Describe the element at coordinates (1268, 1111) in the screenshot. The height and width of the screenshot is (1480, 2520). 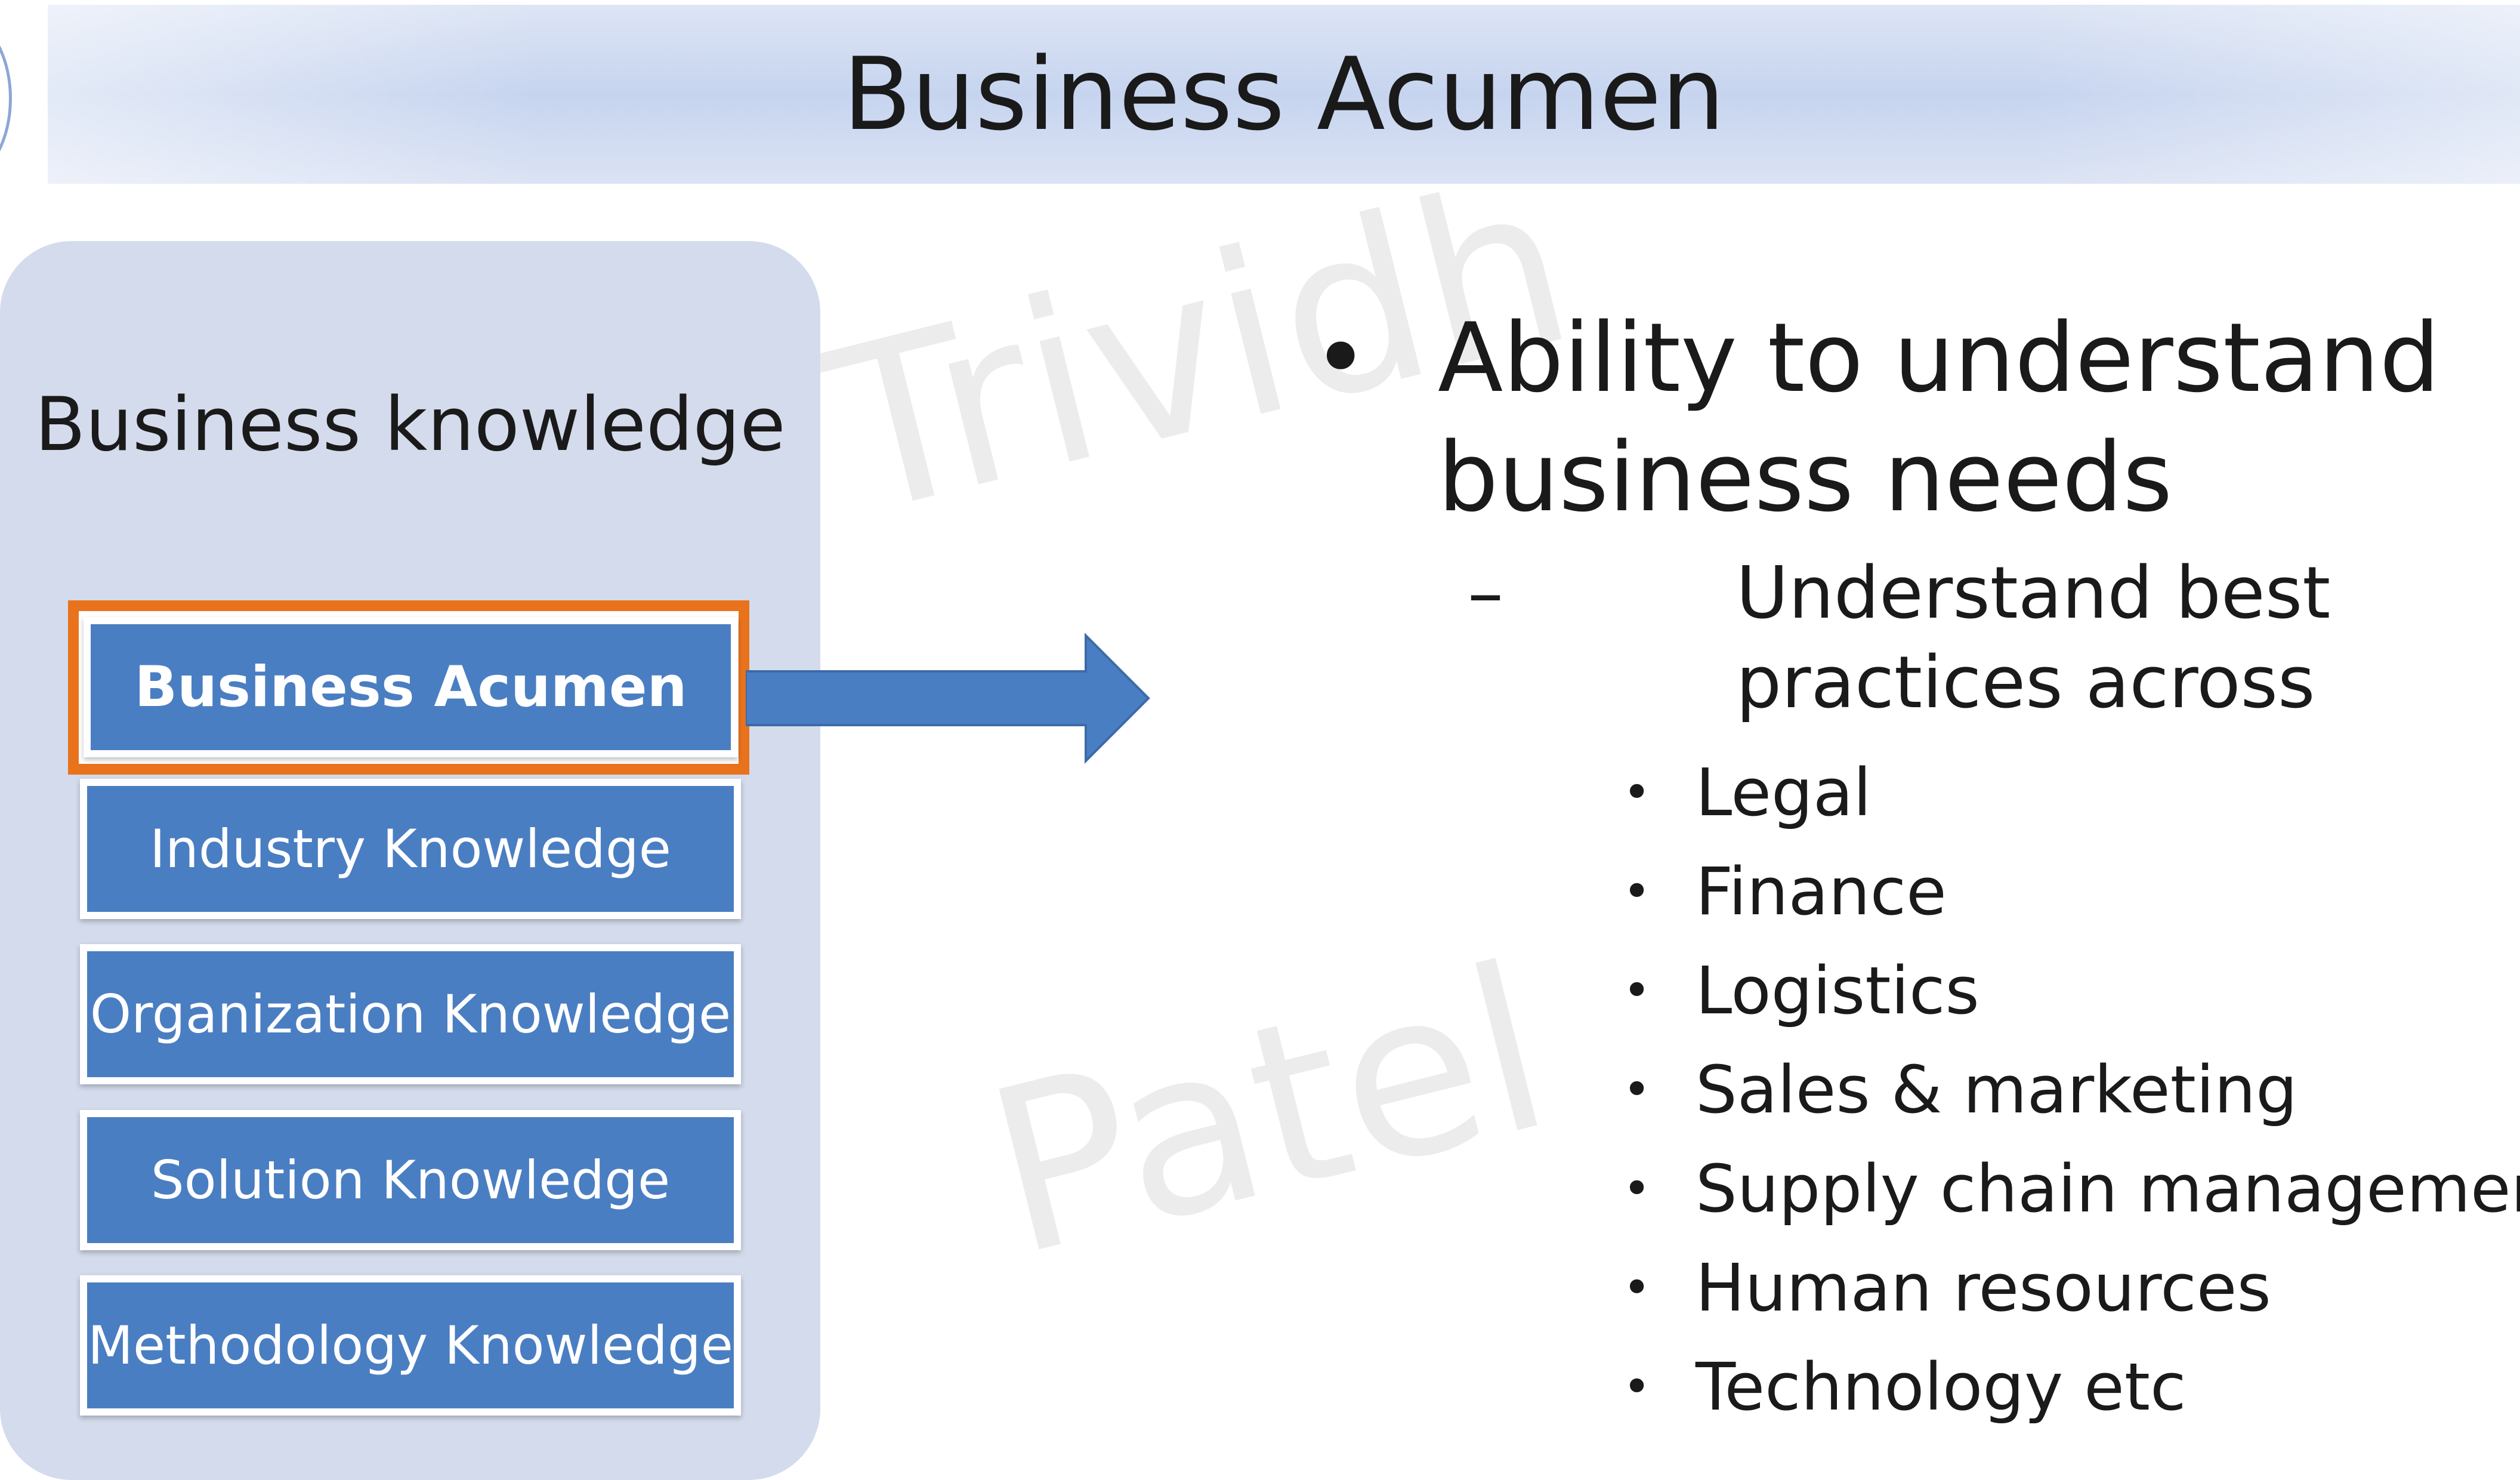
I see `watermark-text-2: Patel` at that location.